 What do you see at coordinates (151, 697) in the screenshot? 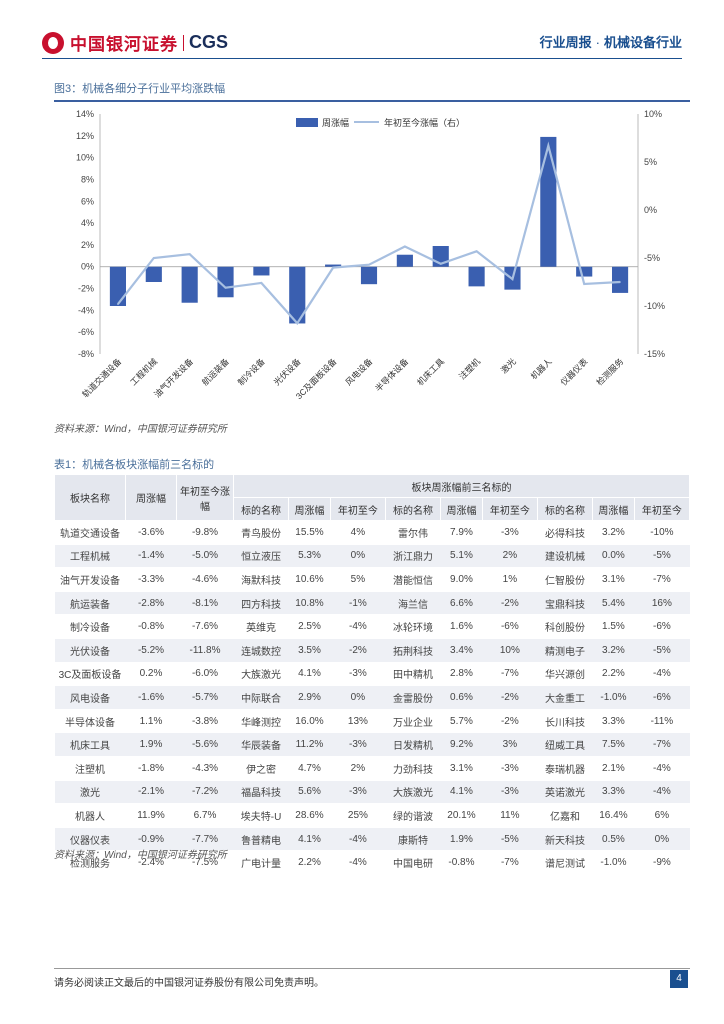
I see `table-cell: -1.6%` at bounding box center [151, 697].